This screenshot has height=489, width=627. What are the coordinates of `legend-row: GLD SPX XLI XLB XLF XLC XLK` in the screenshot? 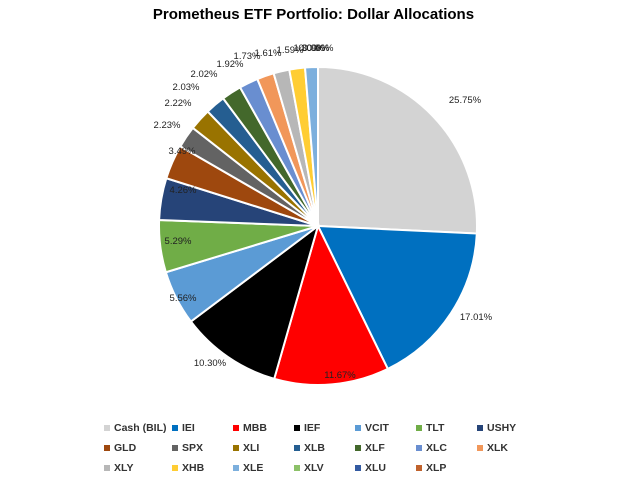 It's located at (339, 448).